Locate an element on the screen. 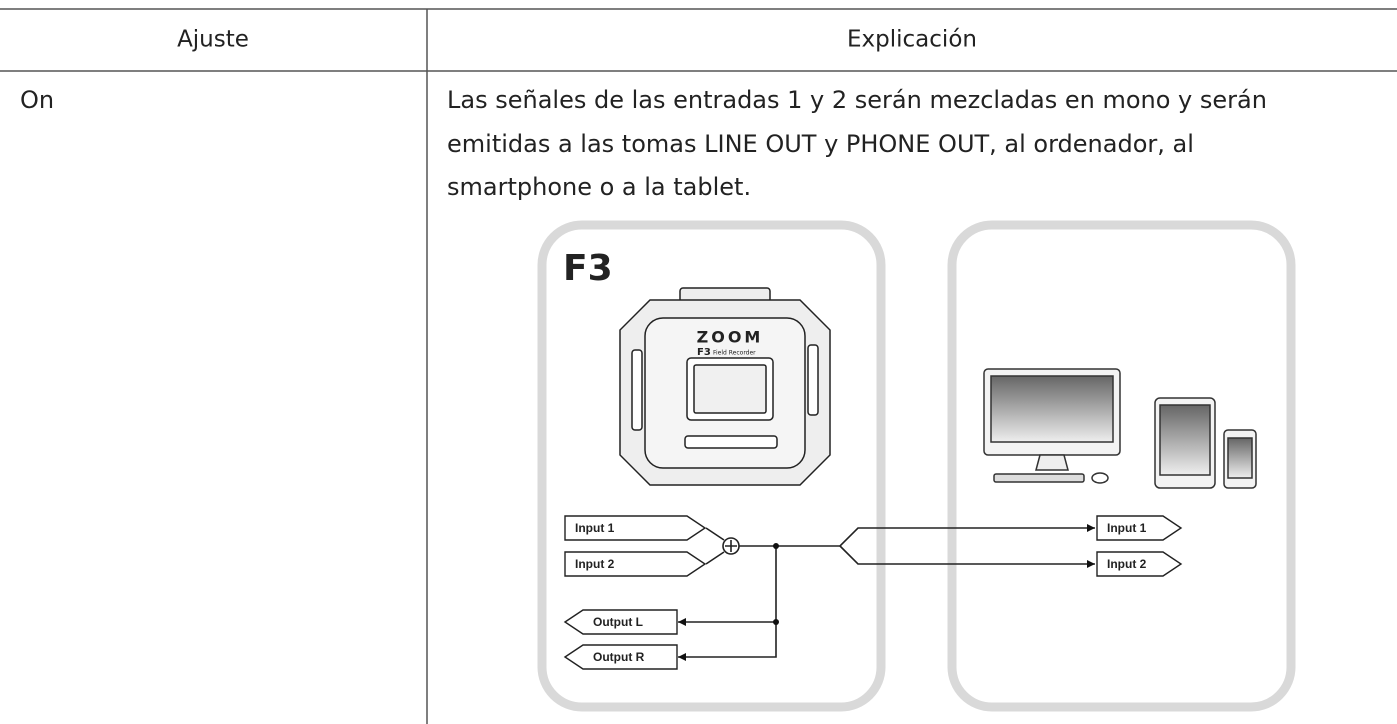 The height and width of the screenshot is (724, 1397). device-illustration is located at coordinates (725, 386).